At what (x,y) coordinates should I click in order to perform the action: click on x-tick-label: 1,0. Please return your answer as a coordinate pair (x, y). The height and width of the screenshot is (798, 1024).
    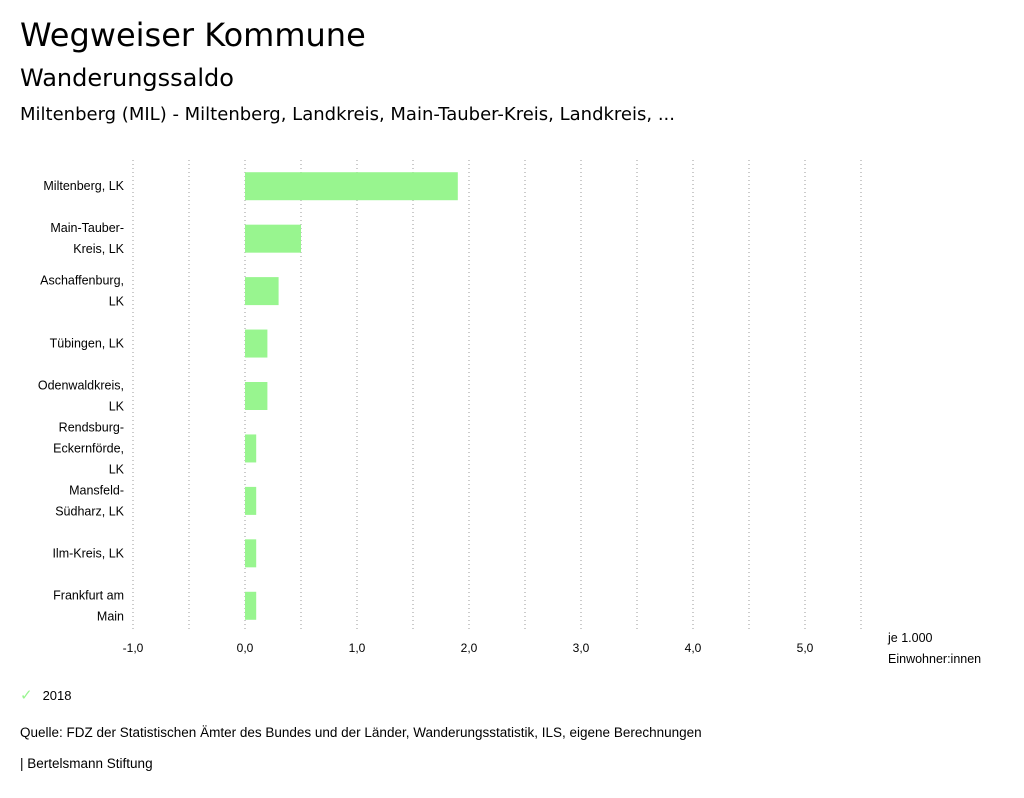
    Looking at the image, I should click on (357, 648).